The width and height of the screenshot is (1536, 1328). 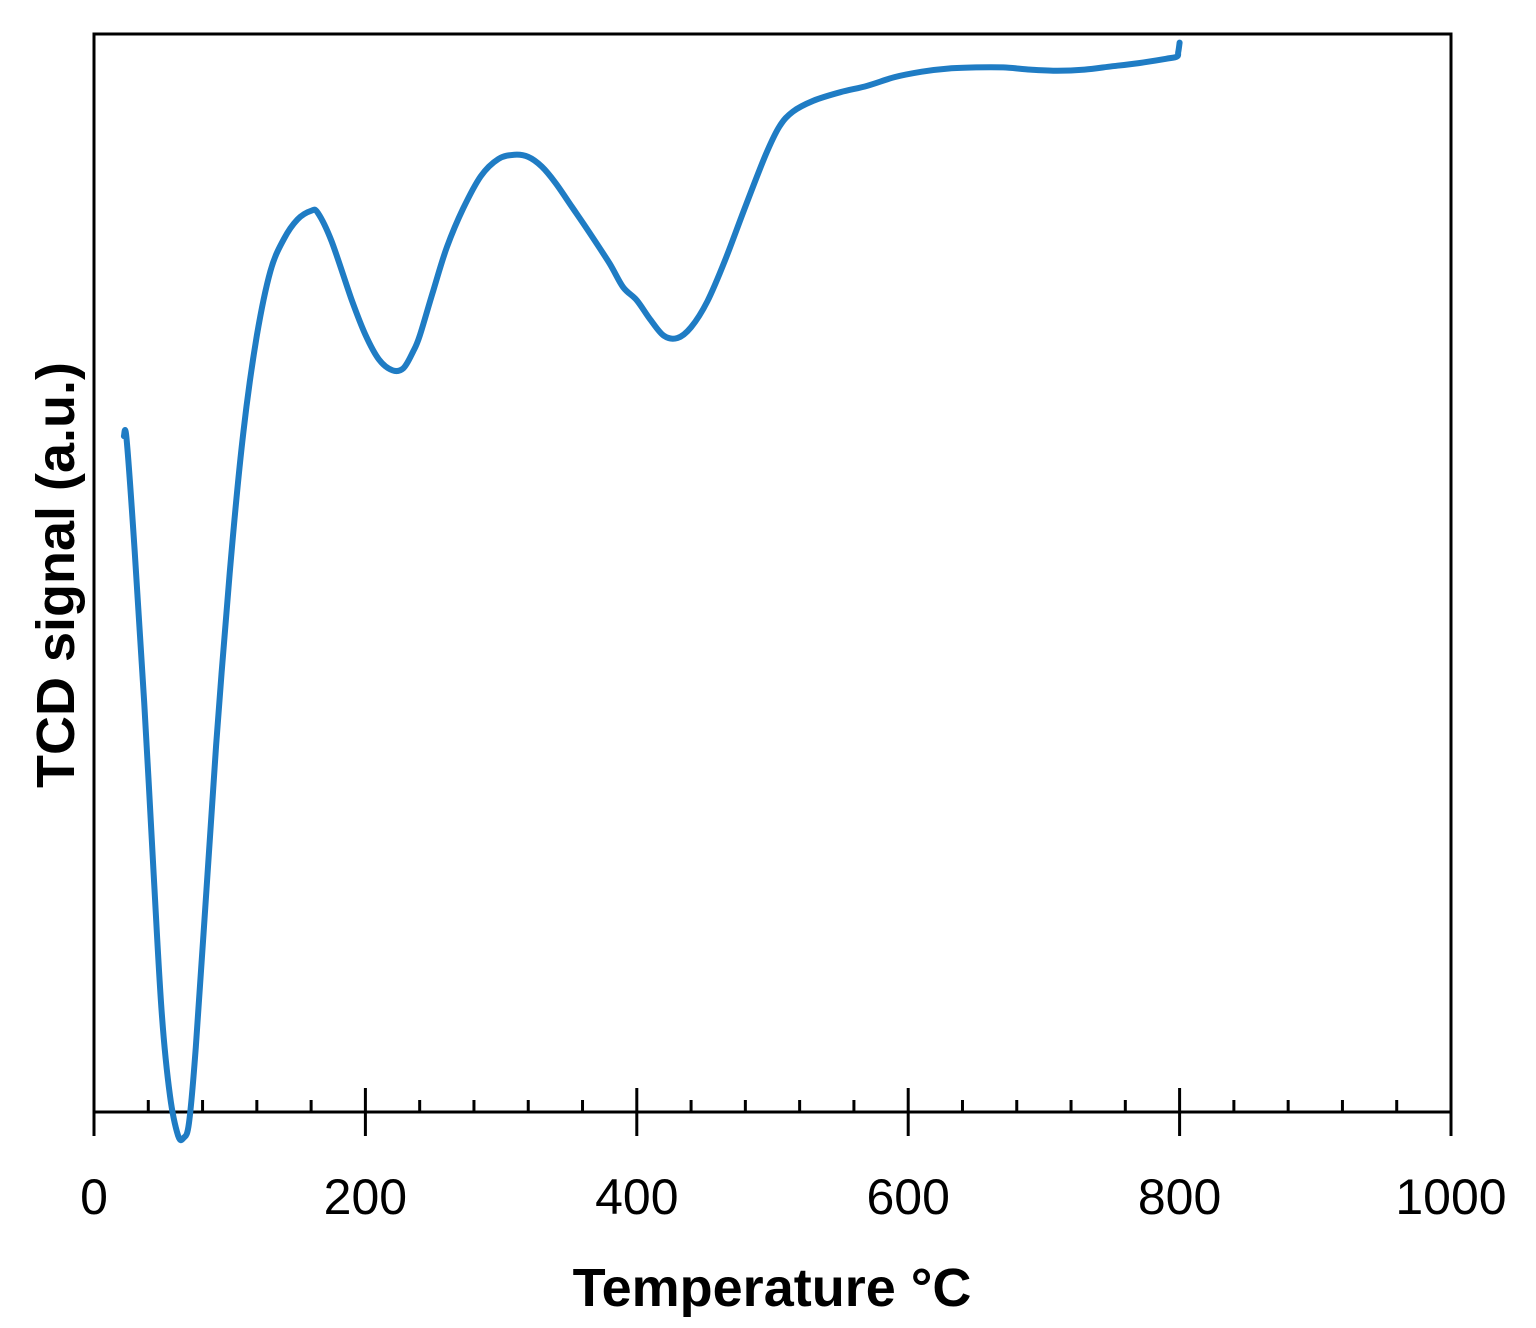 I want to click on x-tick-label: 600, so click(x=907, y=1197).